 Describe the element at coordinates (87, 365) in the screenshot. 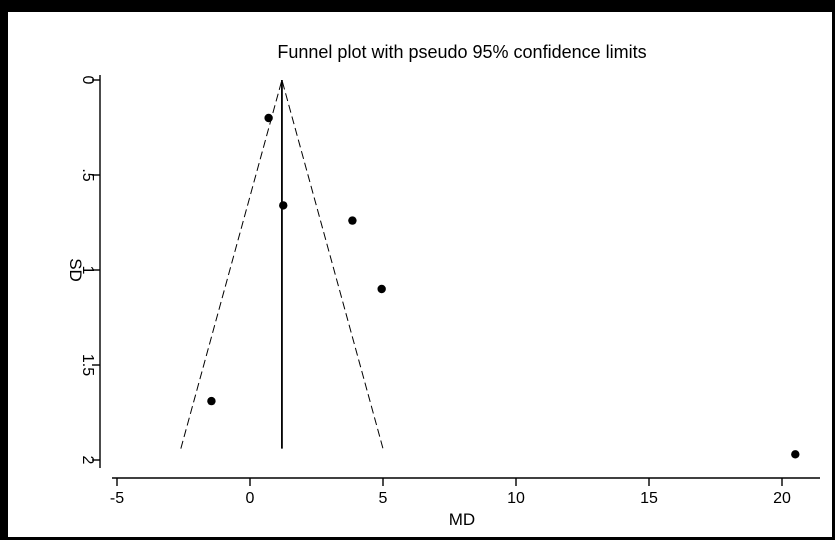

I see `y-tick-label: 1.5` at that location.